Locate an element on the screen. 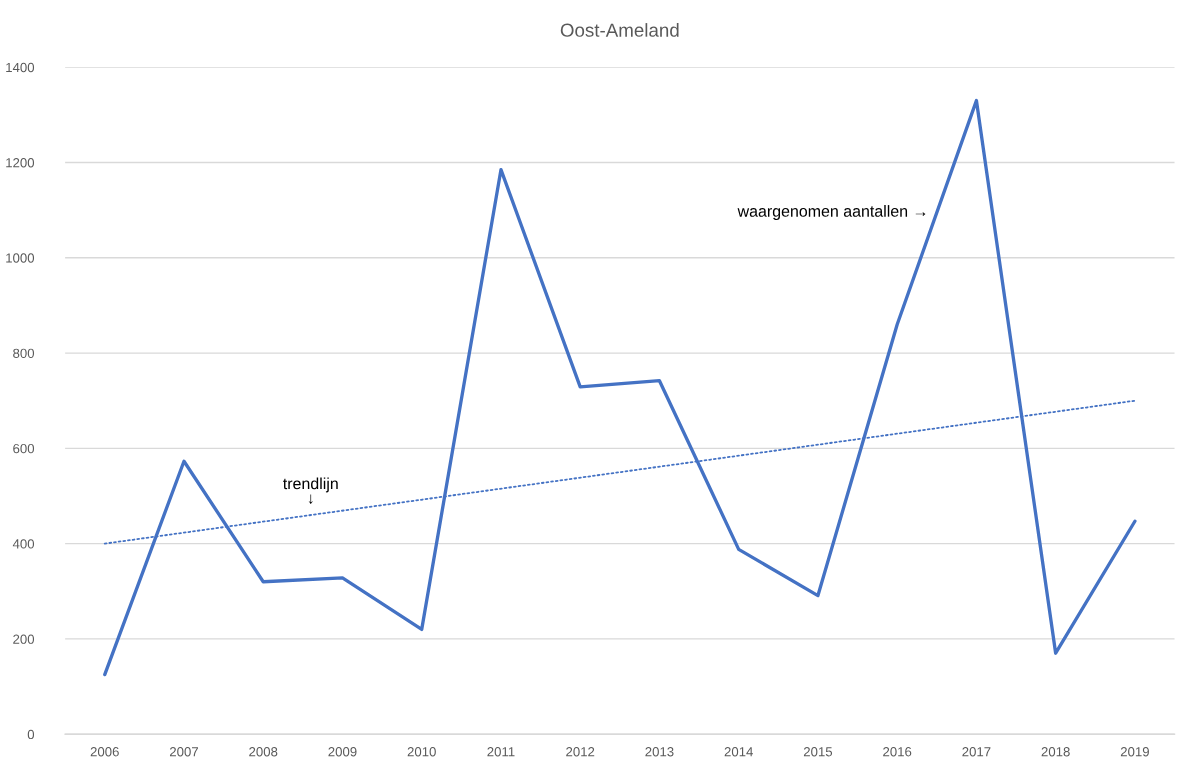  y-tick-label: 400 is located at coordinates (23, 544).